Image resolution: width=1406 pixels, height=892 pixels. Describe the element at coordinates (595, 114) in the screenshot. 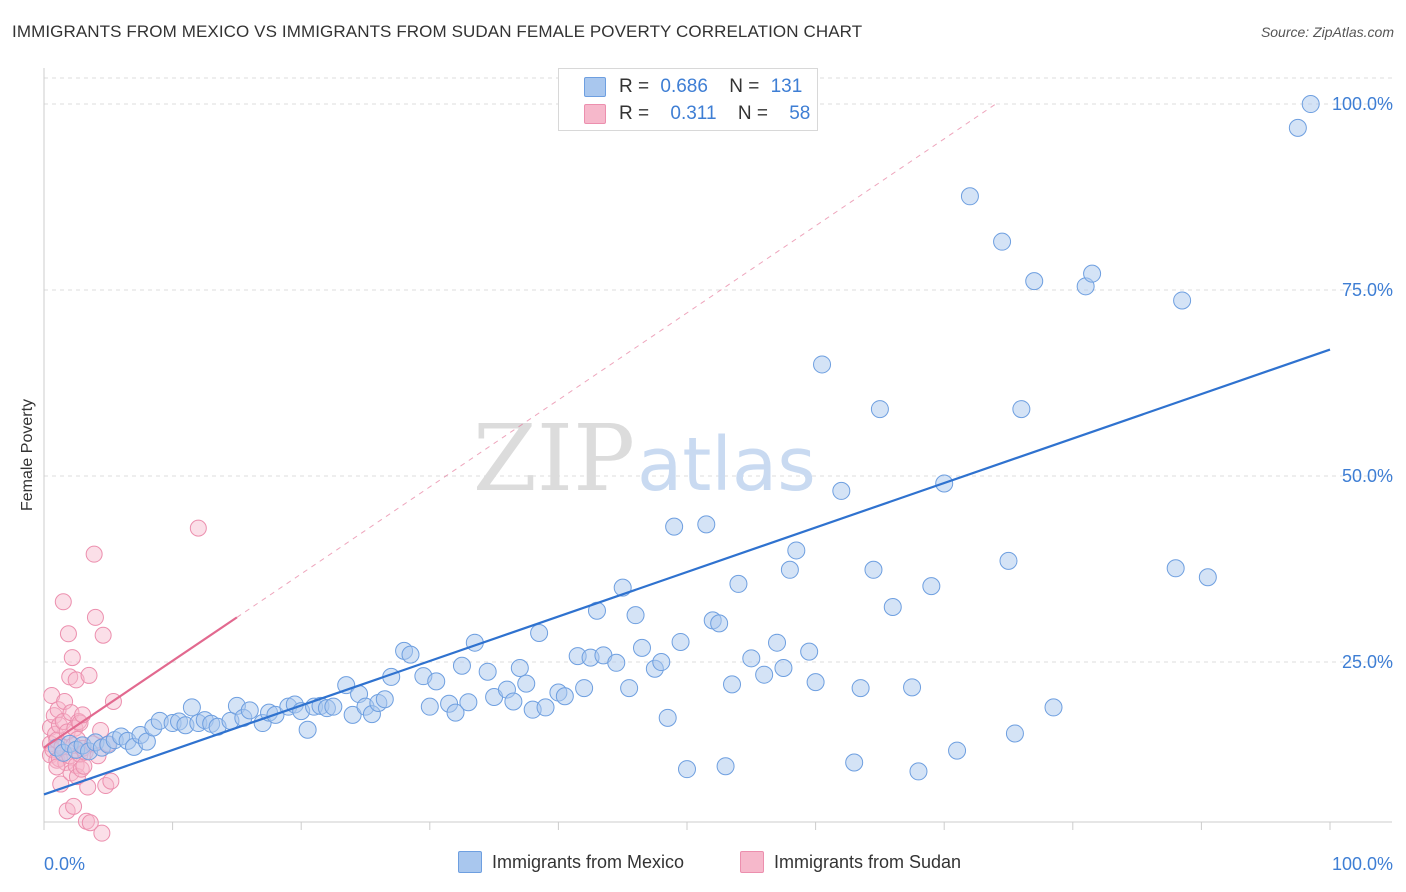

I see `legend-swatch-sudan` at that location.